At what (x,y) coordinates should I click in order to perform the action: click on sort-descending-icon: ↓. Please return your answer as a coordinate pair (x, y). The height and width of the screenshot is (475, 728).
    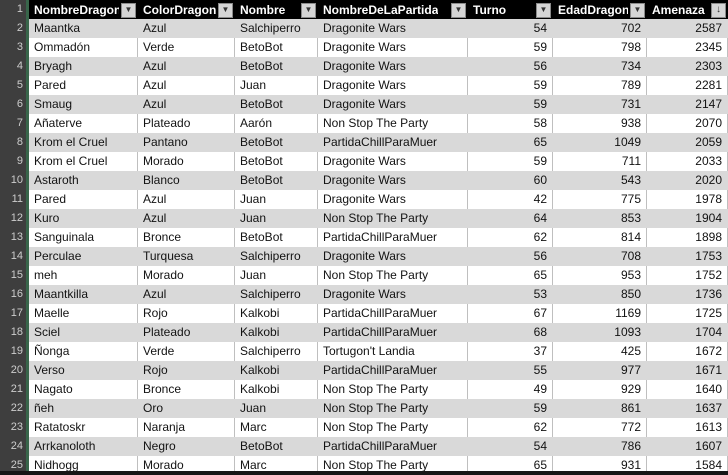
    Looking at the image, I should click on (718, 10).